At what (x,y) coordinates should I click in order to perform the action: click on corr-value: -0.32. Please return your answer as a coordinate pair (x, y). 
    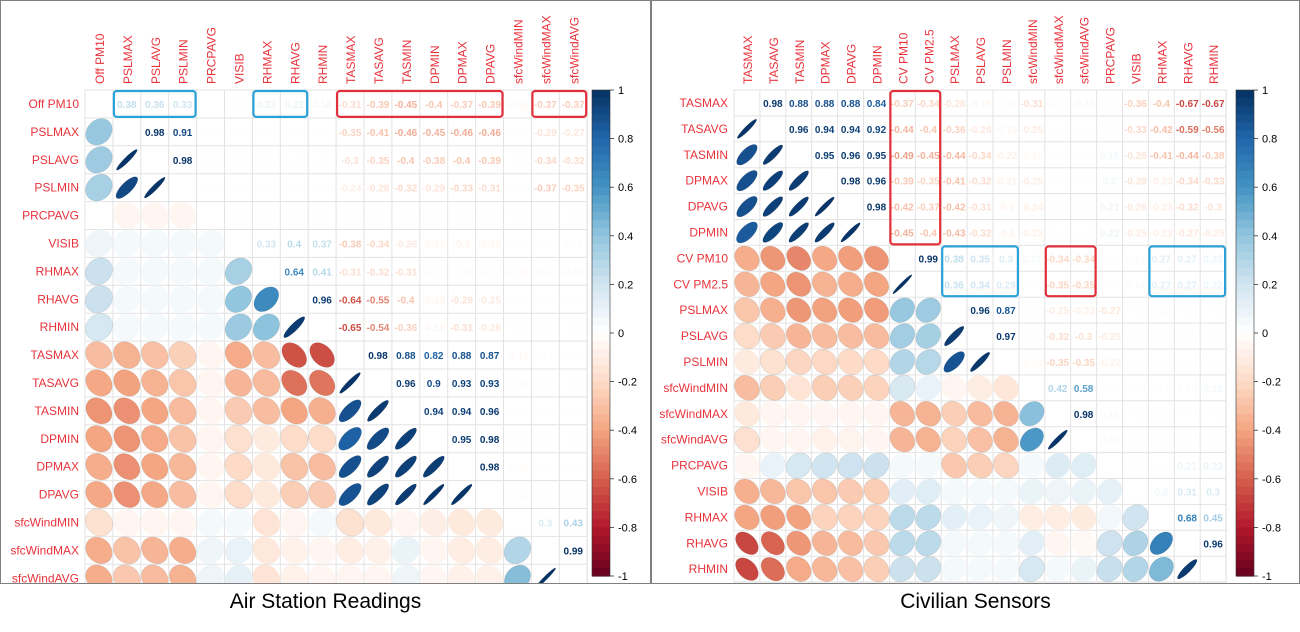
    Looking at the image, I should click on (1187, 208).